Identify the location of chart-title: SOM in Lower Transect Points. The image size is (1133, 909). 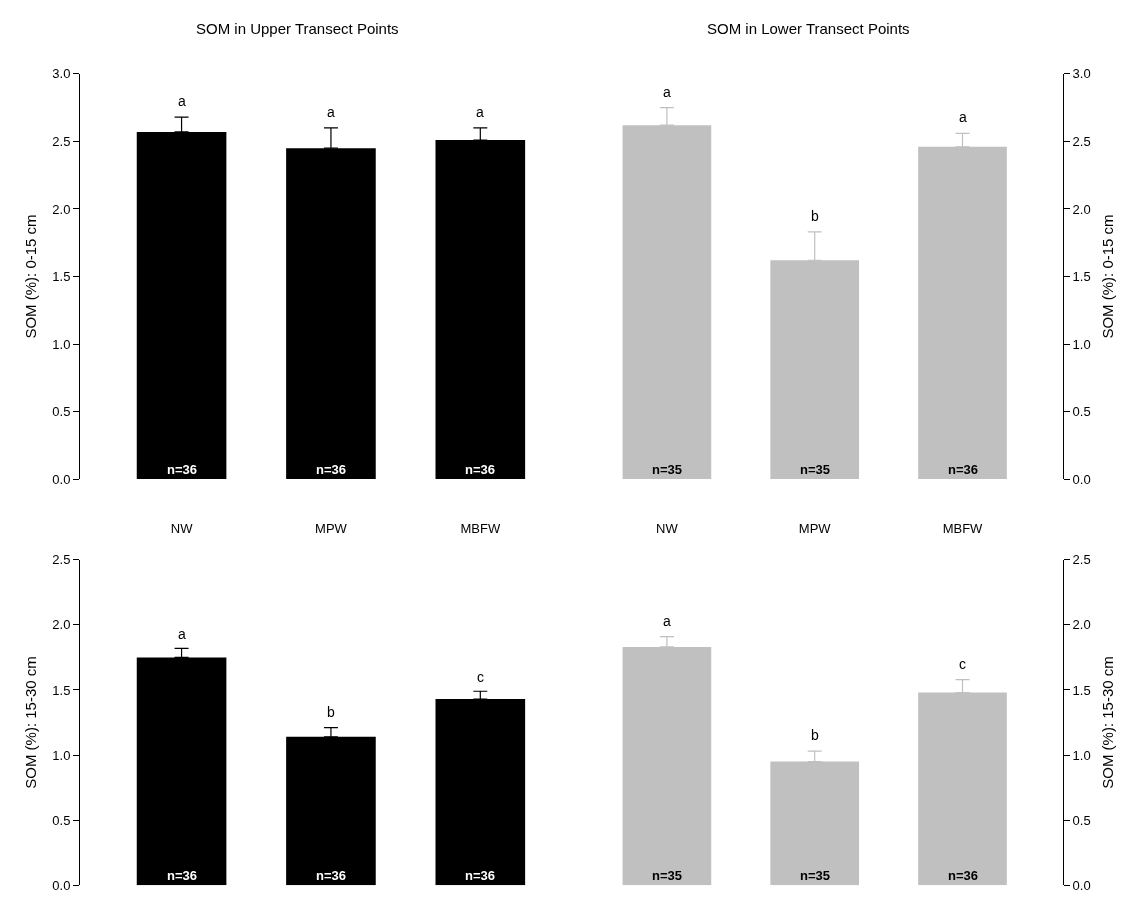
(808, 28).